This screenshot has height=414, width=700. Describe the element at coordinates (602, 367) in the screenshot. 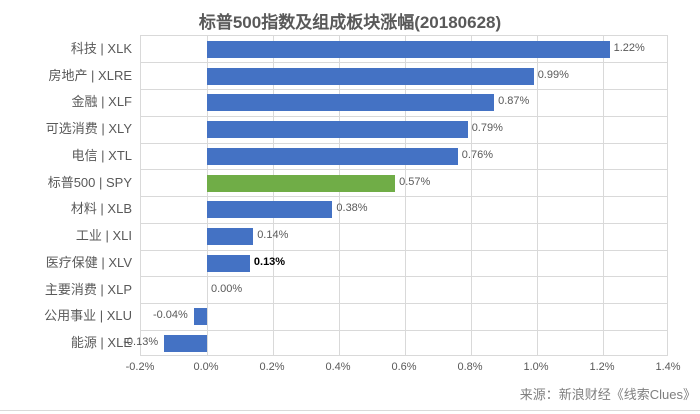

I see `x-tick-label-7: 1.2%` at that location.